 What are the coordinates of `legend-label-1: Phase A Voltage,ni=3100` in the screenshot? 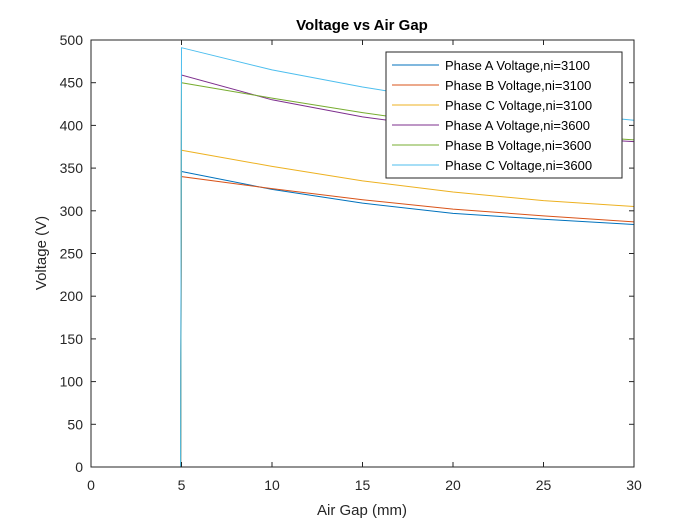 It's located at (517, 65).